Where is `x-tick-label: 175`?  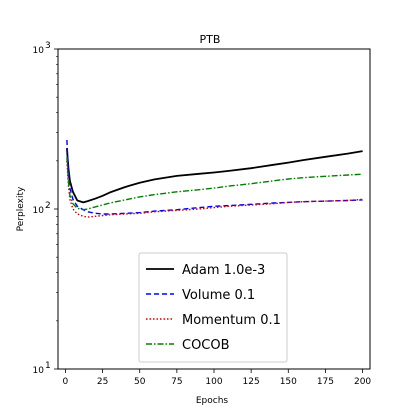 x-tick-label: 175 is located at coordinates (325, 382).